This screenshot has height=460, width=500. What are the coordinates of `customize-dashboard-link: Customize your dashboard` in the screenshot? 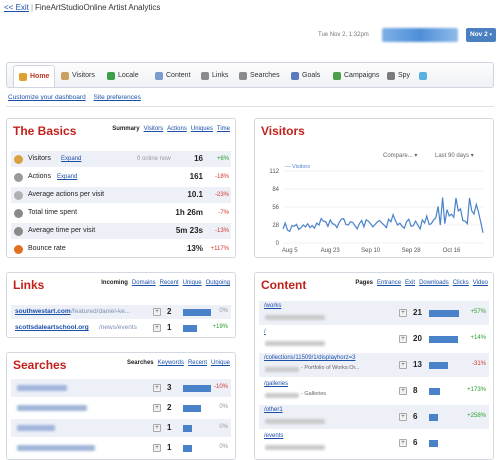 It's located at (47, 97).